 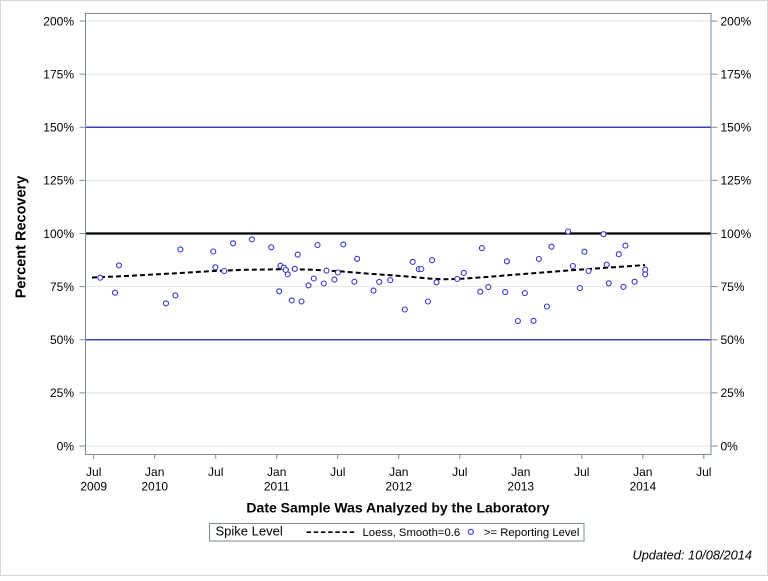 I want to click on svg-text: Loess, Smooth=0.6, so click(x=412, y=533).